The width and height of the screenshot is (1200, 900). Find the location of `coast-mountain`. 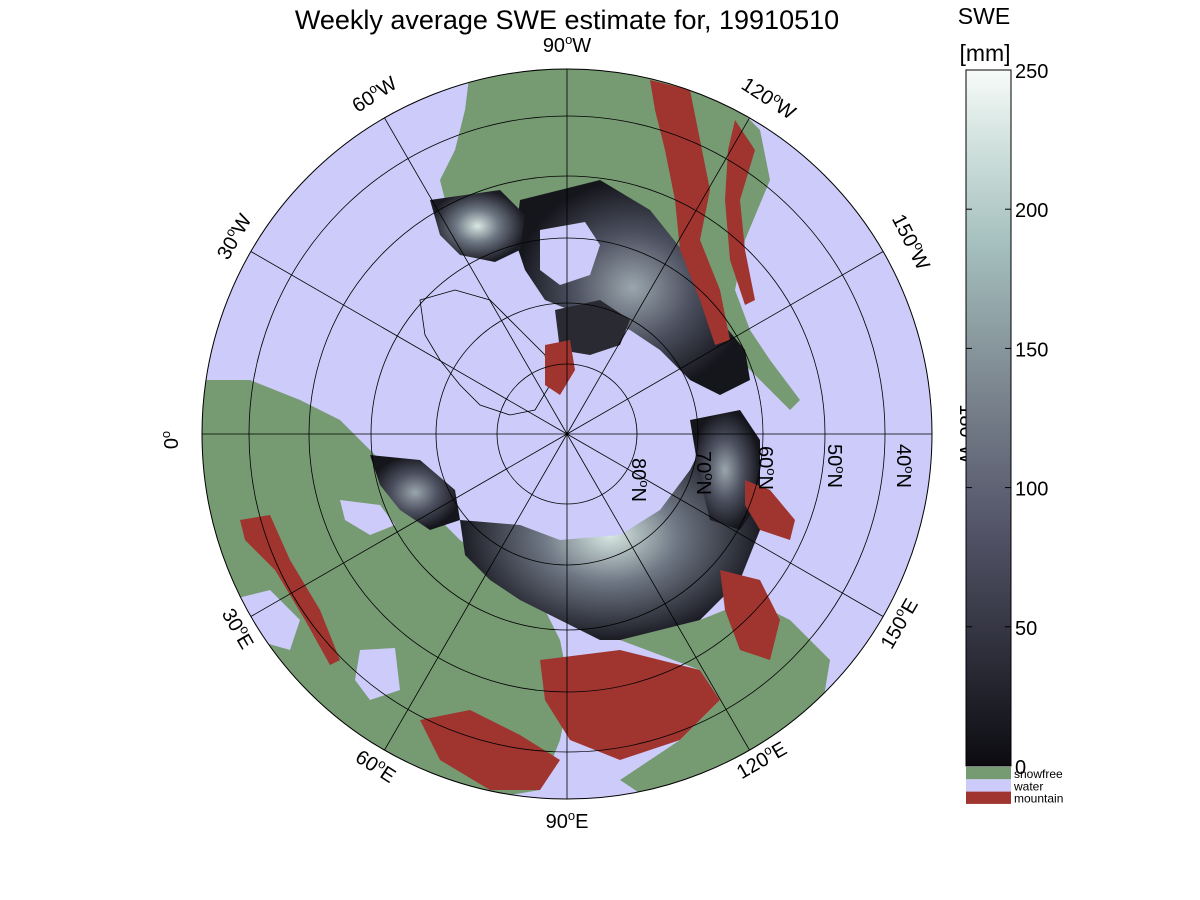

coast-mountain is located at coordinates (740, 212).